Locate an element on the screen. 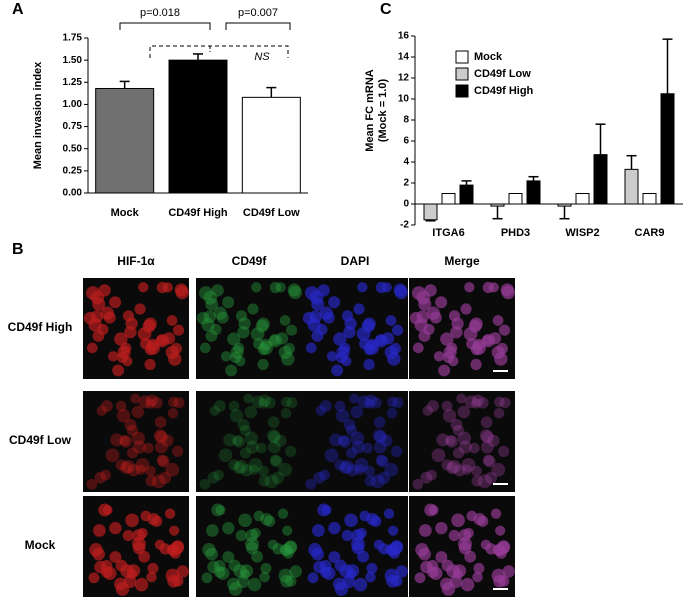  panel-label: A is located at coordinates (18, 9).